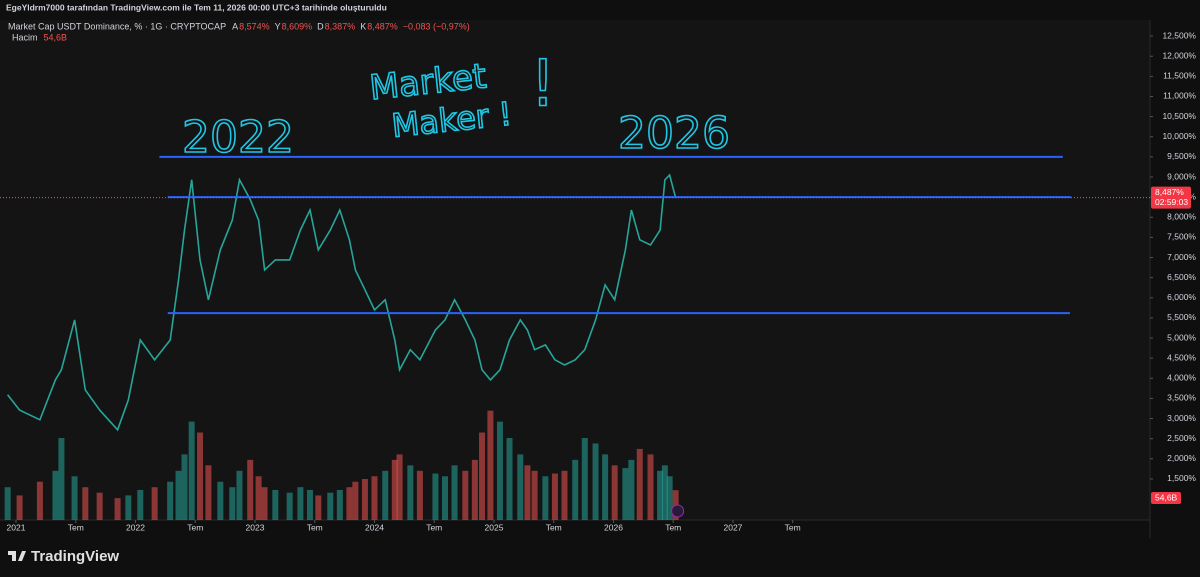  Describe the element at coordinates (674, 133) in the screenshot. I see `annotation: 2026` at that location.